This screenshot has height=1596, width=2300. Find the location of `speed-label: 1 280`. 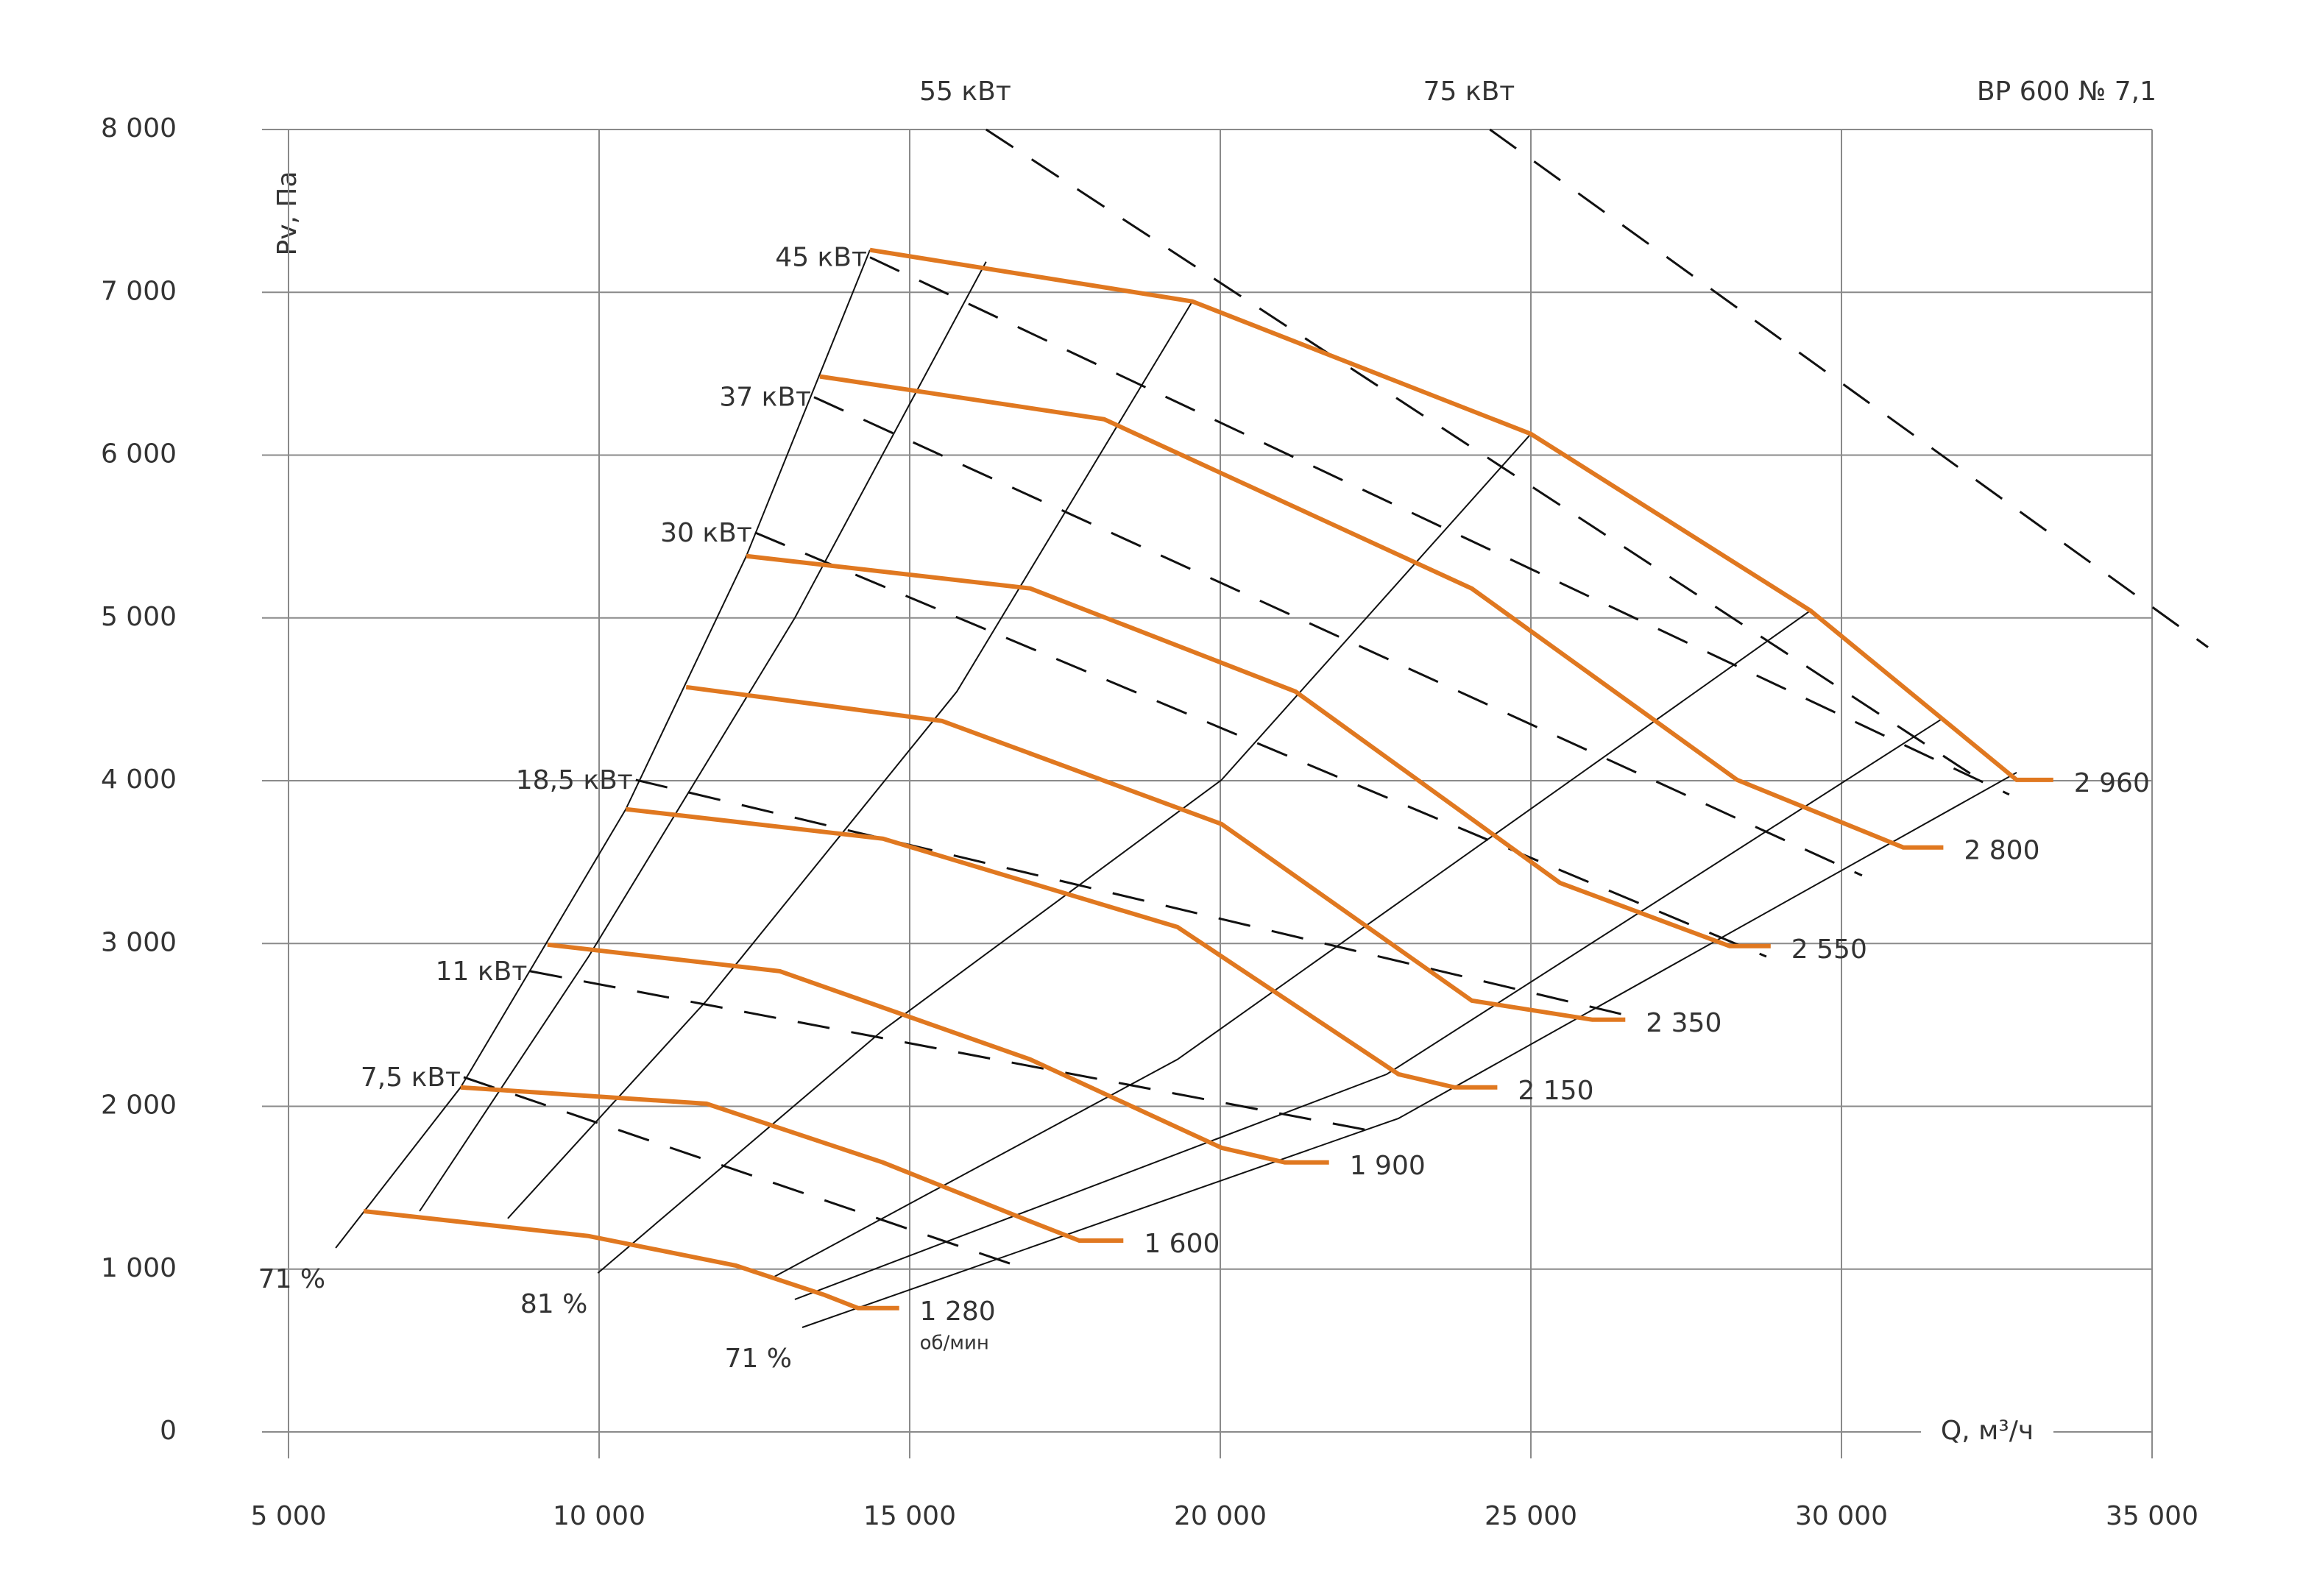

speed-label: 1 280 is located at coordinates (958, 1312).